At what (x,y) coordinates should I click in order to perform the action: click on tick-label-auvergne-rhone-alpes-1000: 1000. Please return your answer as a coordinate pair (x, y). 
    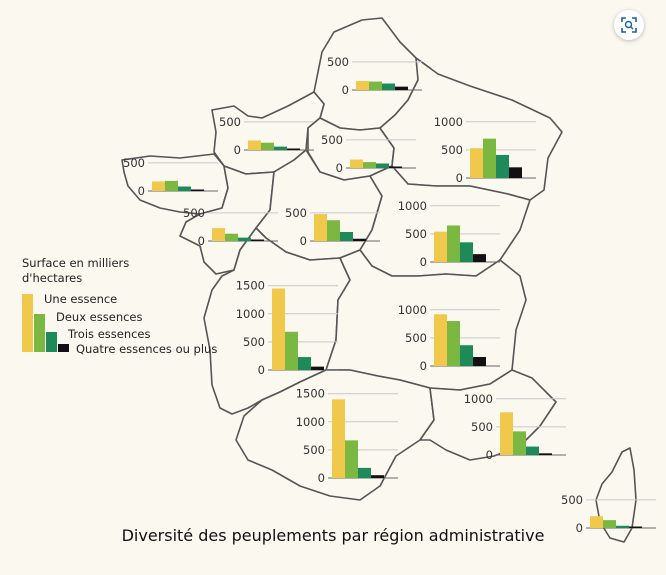
    Looking at the image, I should click on (412, 310).